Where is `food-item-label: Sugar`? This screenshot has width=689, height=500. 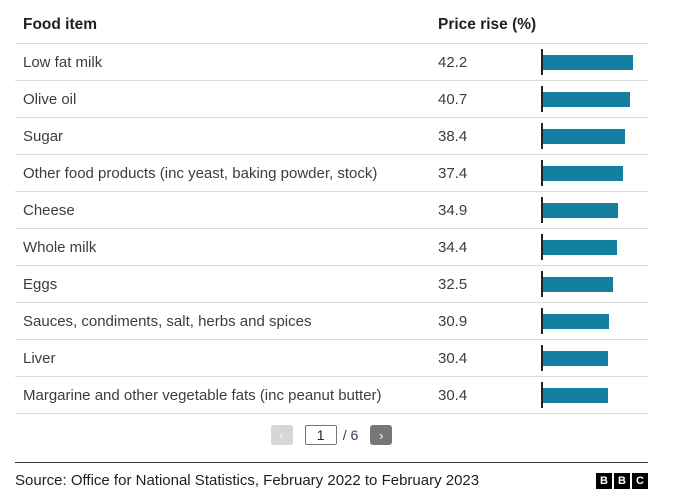 food-item-label: Sugar is located at coordinates (43, 136).